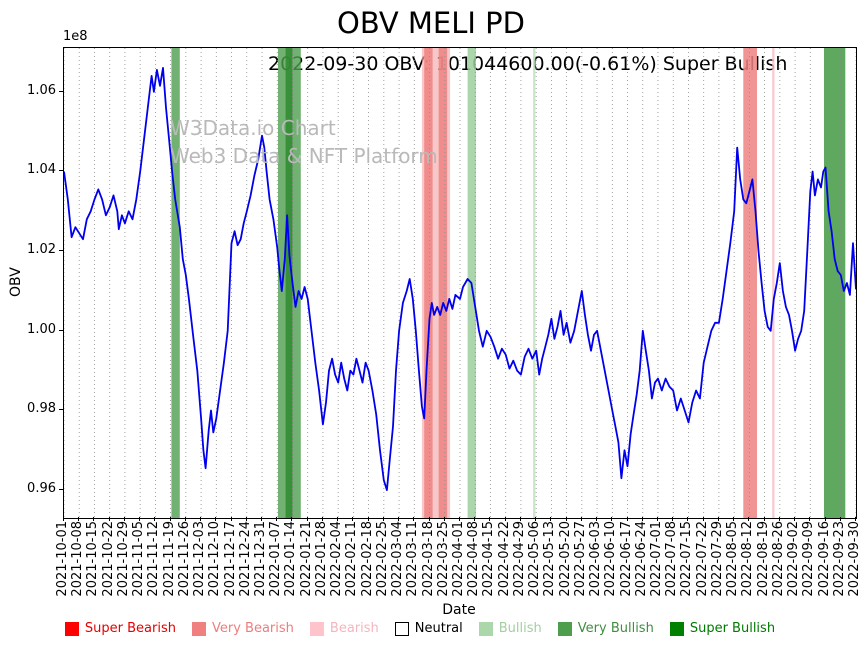 Image resolution: width=862 pixels, height=646 pixels. I want to click on y-tick-label: 1.04, so click(41, 170).